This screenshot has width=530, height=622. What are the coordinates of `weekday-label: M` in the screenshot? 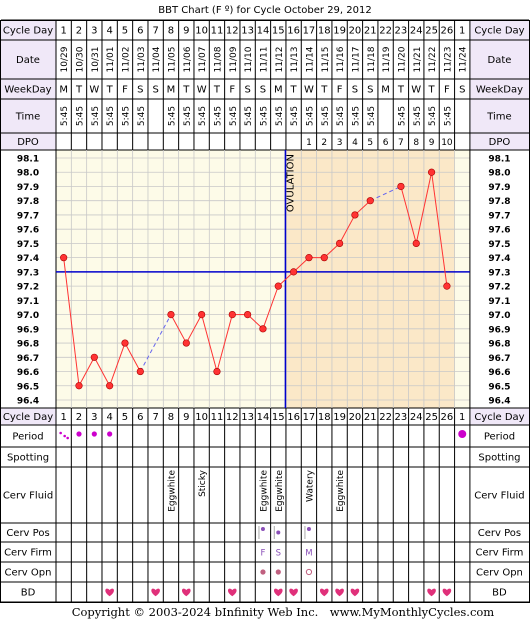 It's located at (63, 90).